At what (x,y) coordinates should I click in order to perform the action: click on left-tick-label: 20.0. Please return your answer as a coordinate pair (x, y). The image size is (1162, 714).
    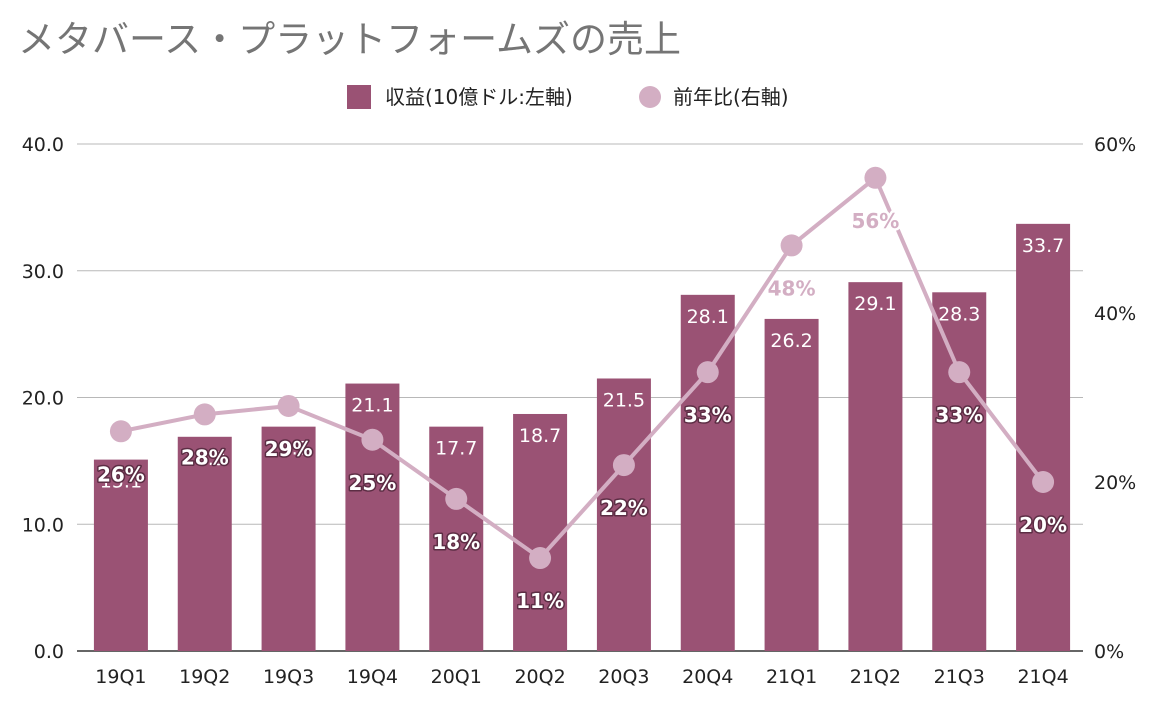
    Looking at the image, I should click on (43, 399).